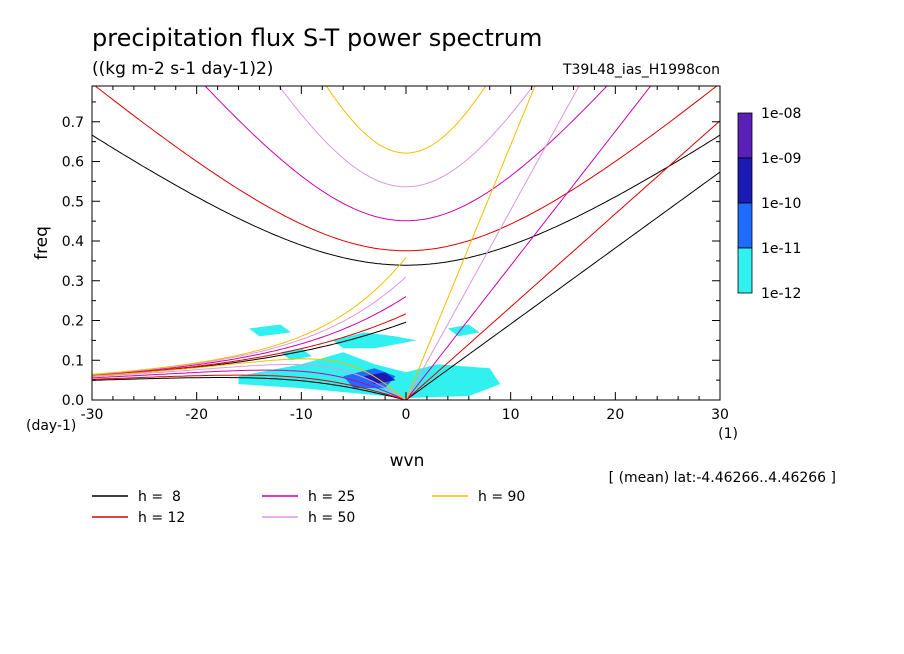  I want to click on y-tick-label-0-3: 0.3, so click(73, 282).